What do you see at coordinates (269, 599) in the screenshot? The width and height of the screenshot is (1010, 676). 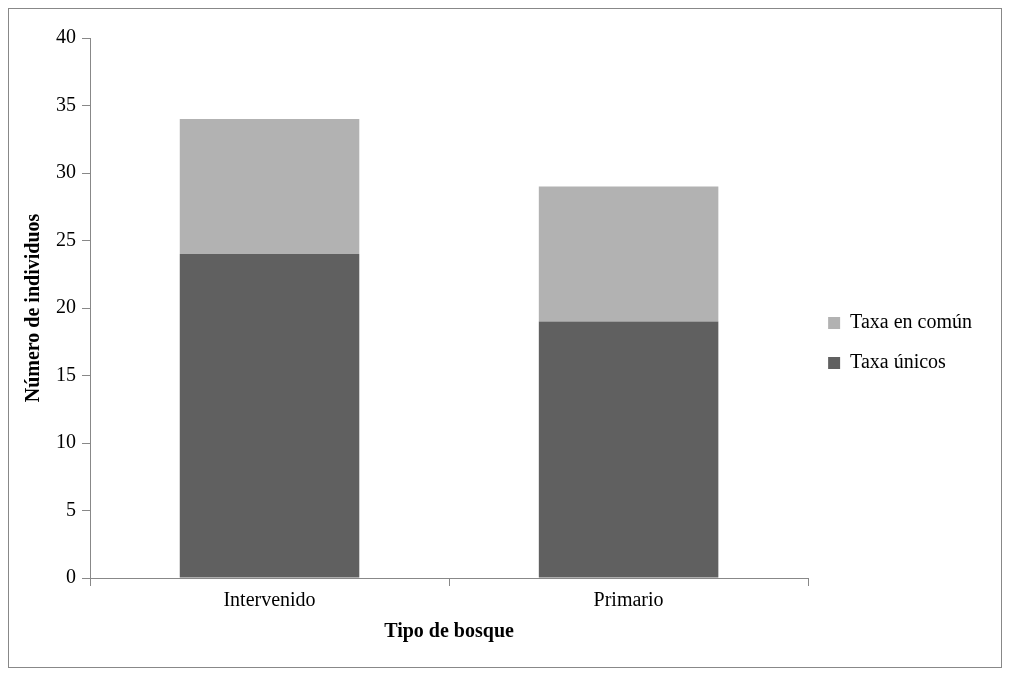 I see `x-tick-label: Intervenido` at bounding box center [269, 599].